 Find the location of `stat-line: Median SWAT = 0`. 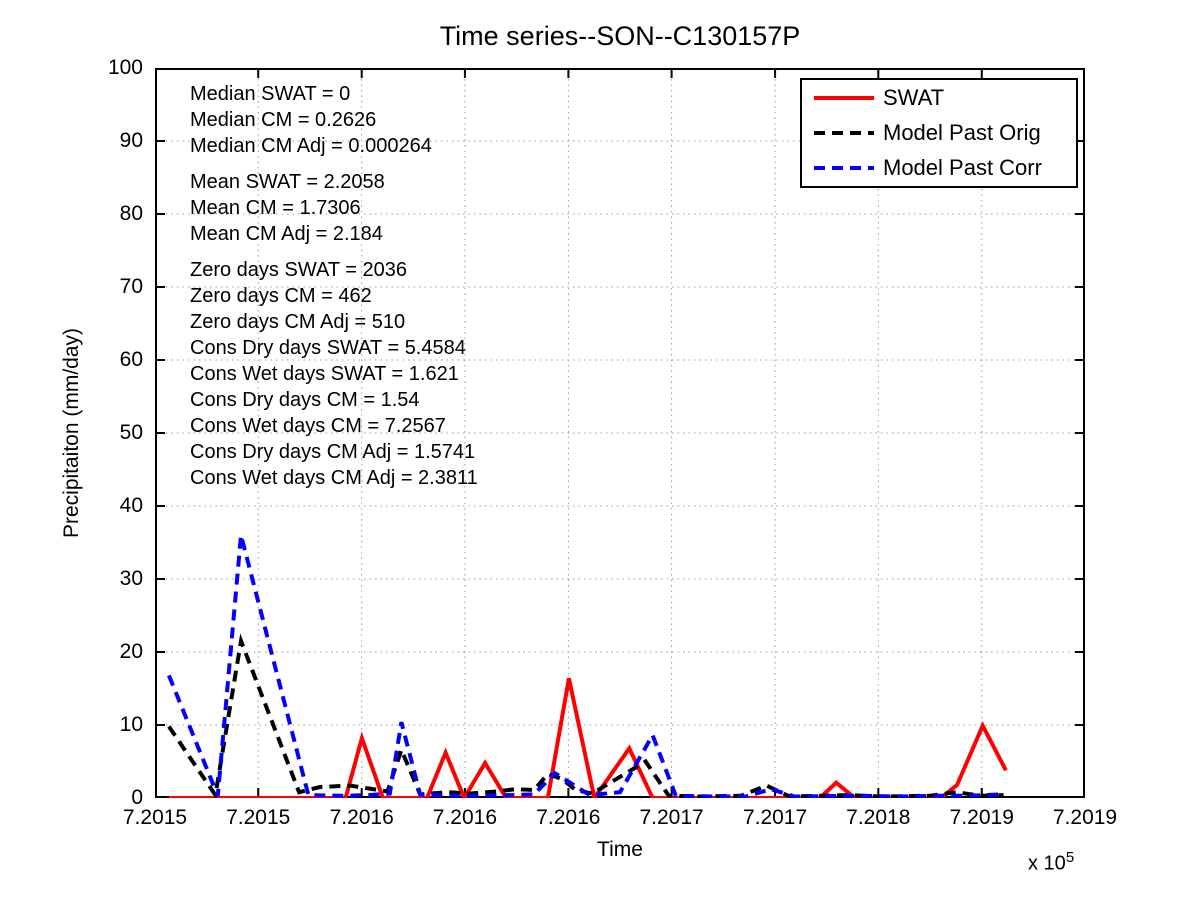

stat-line: Median SWAT = 0 is located at coordinates (270, 94).